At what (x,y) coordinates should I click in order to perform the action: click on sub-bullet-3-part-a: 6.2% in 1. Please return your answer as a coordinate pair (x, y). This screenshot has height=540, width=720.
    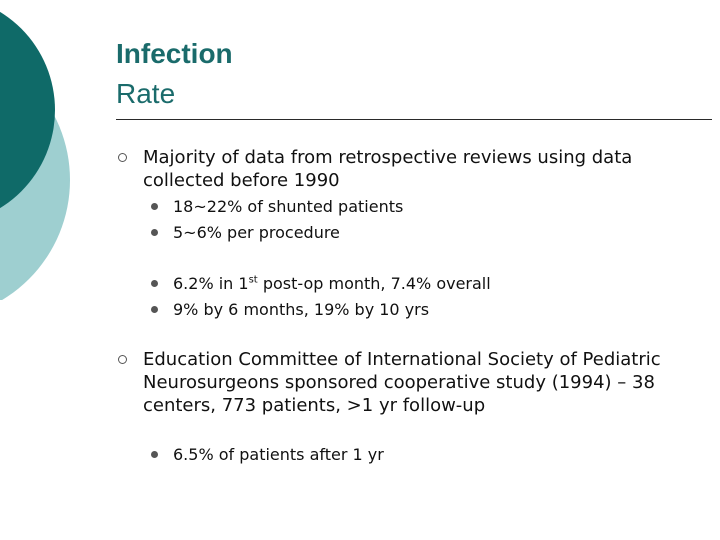
    Looking at the image, I should click on (211, 283).